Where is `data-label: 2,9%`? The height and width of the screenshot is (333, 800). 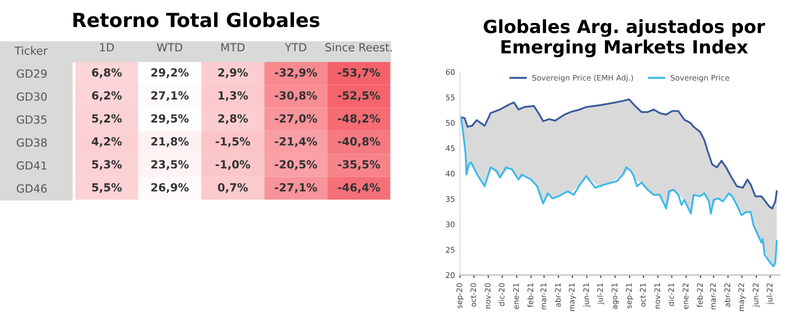 data-label: 2,9% is located at coordinates (233, 73).